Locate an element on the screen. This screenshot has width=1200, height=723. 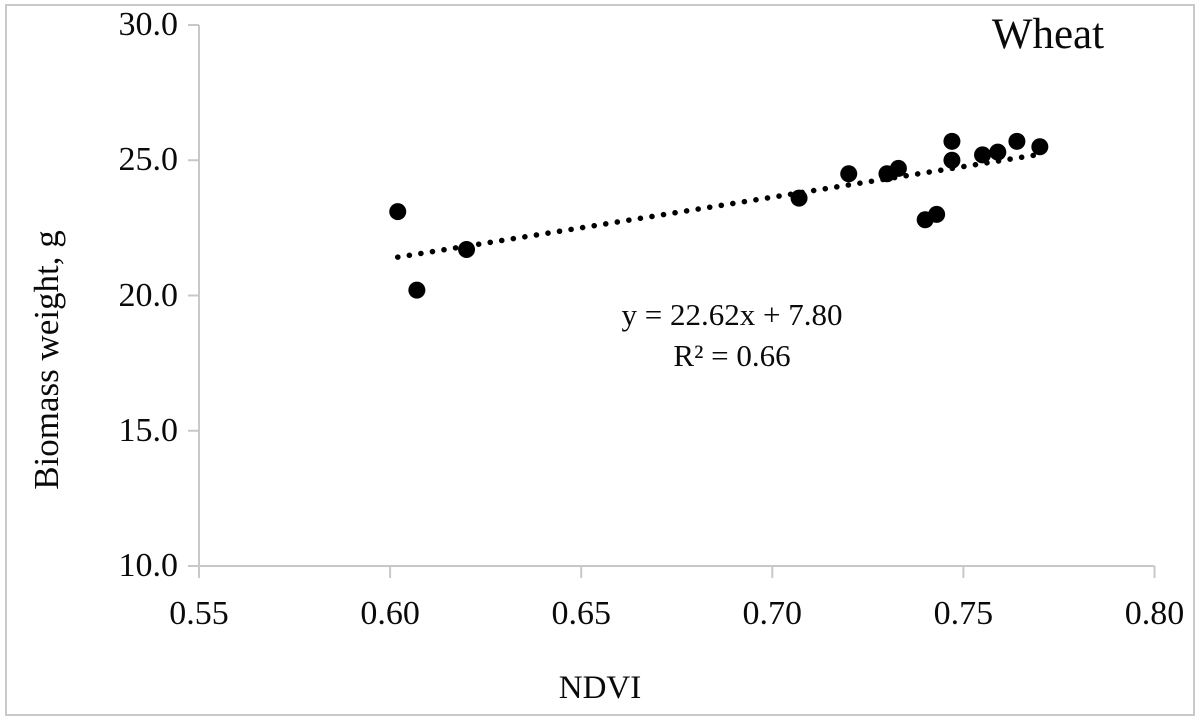
x-tick-label: 0.55 is located at coordinates (199, 613).